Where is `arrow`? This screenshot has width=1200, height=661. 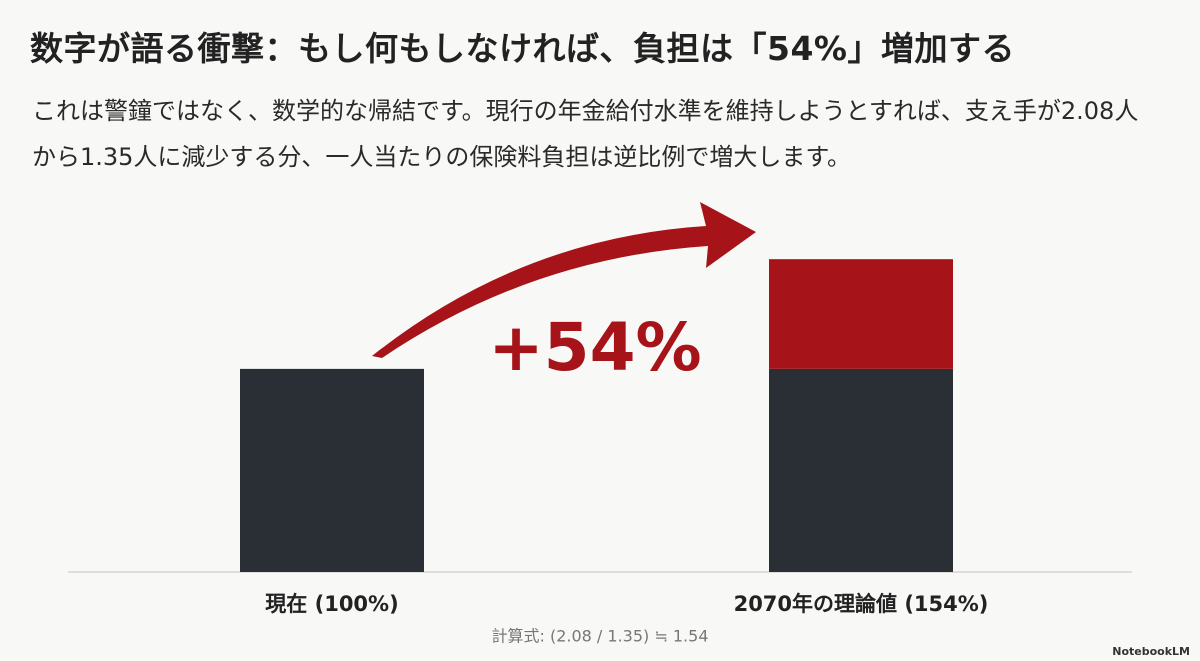
arrow is located at coordinates (564, 280).